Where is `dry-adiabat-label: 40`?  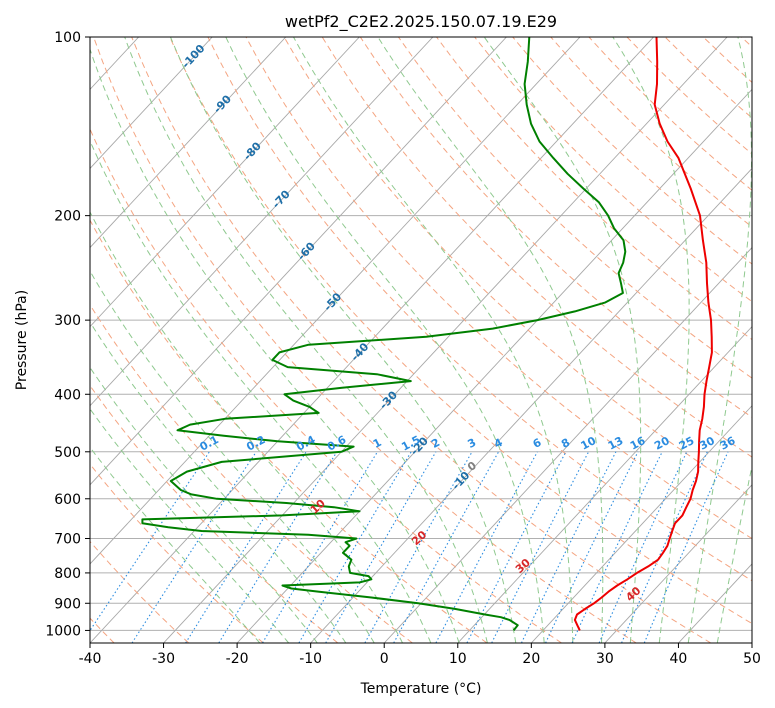
dry-adiabat-label: 40 is located at coordinates (633, 594).